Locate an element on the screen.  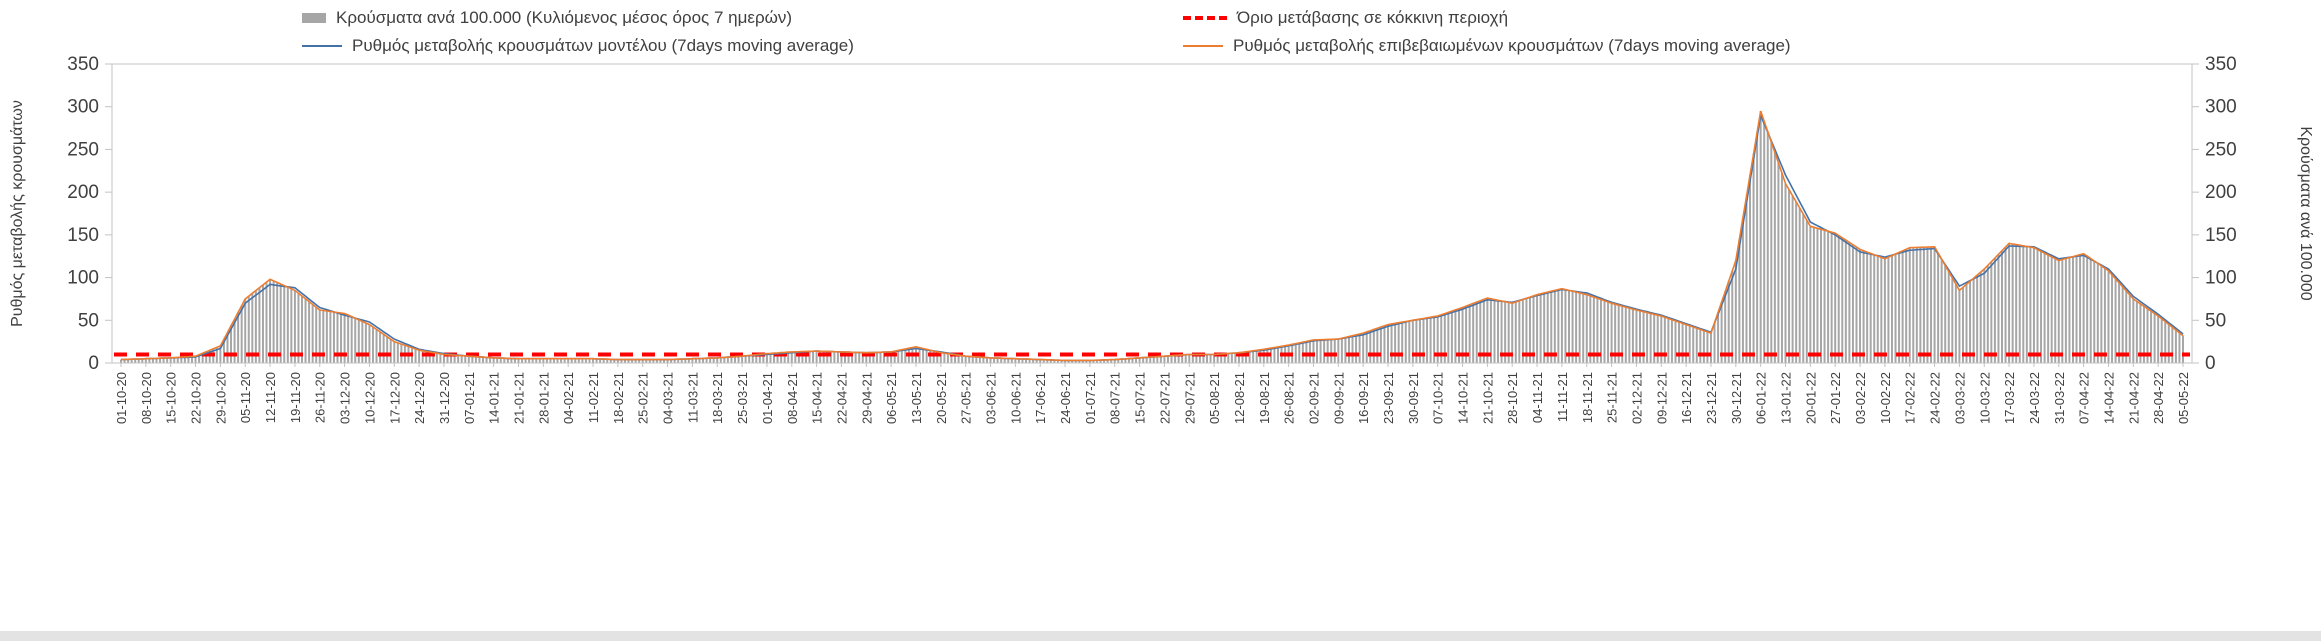
bottom-edge-strip is located at coordinates (1160, 636).